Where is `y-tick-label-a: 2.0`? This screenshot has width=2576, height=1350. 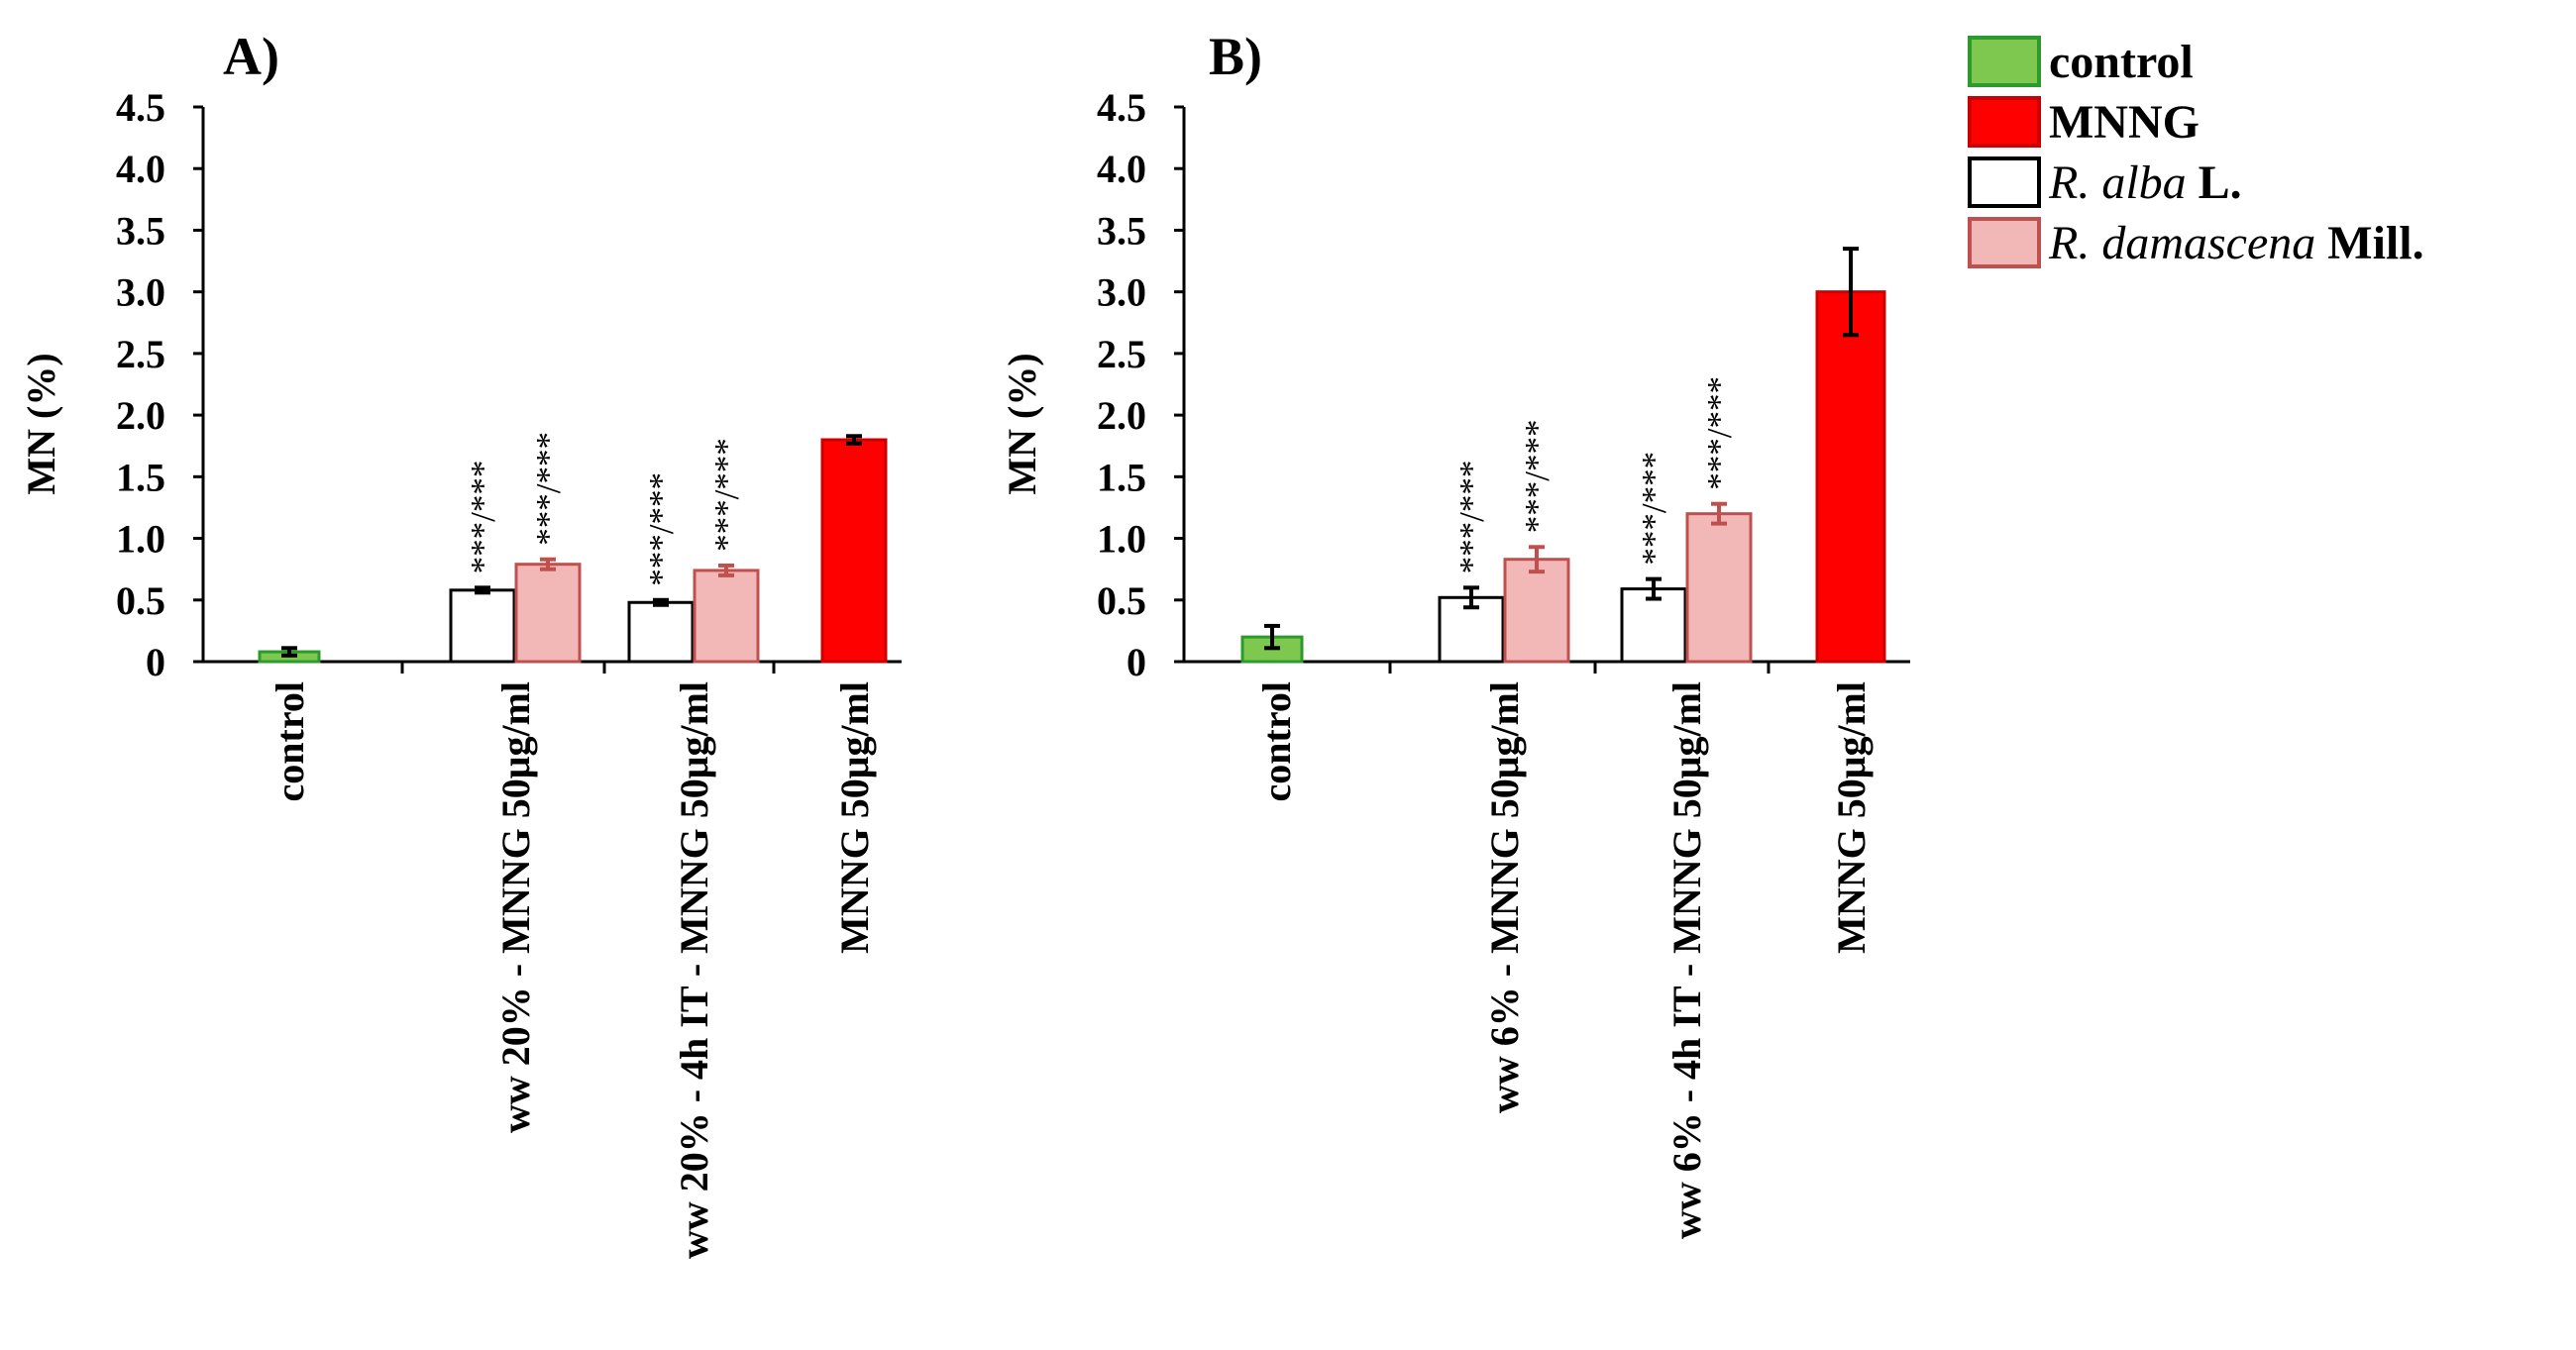
y-tick-label-a: 2.0 is located at coordinates (140, 415).